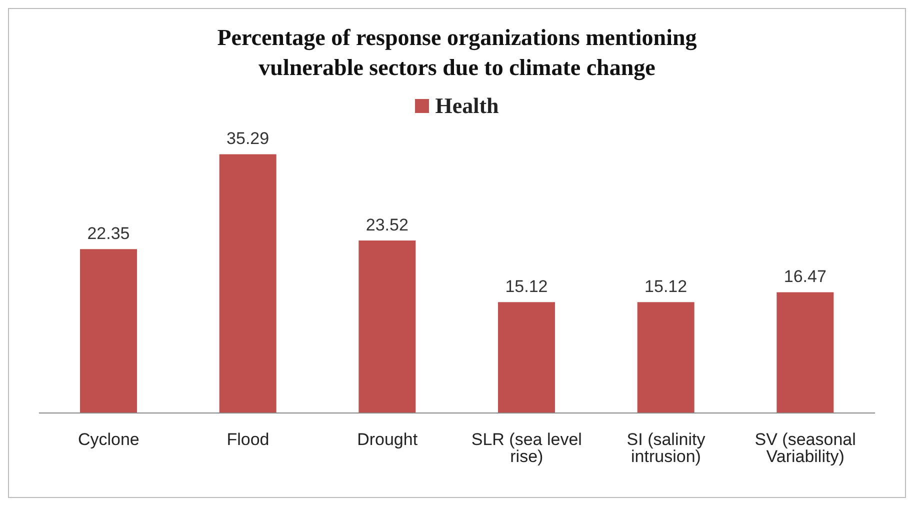 This screenshot has height=508, width=917. I want to click on data-label: 16.47, so click(805, 276).